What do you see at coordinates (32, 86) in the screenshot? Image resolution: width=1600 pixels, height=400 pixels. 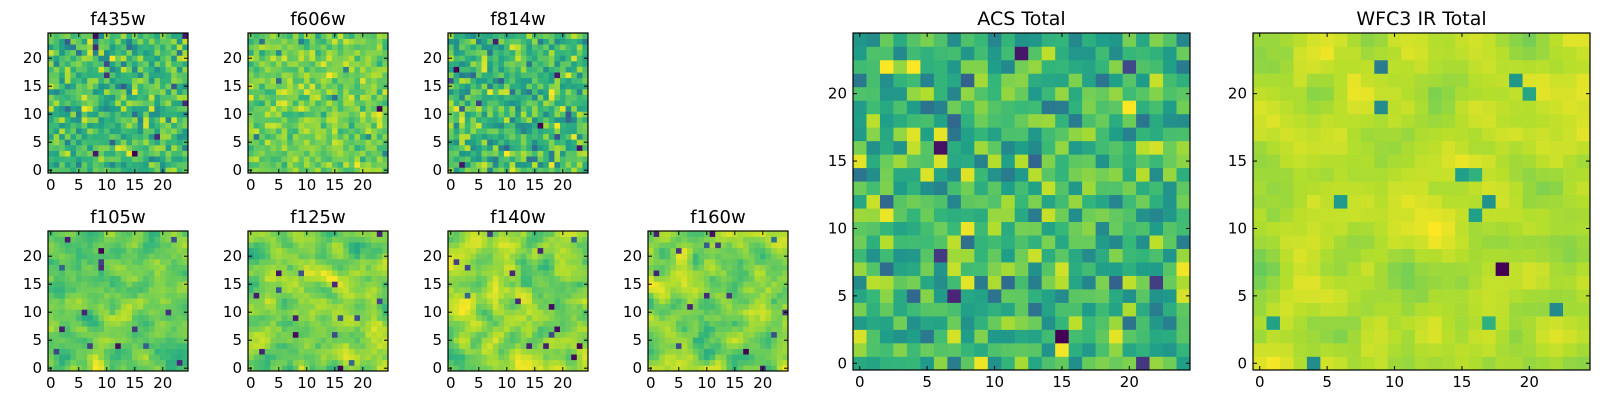 I see `y-tick-label: 15` at bounding box center [32, 86].